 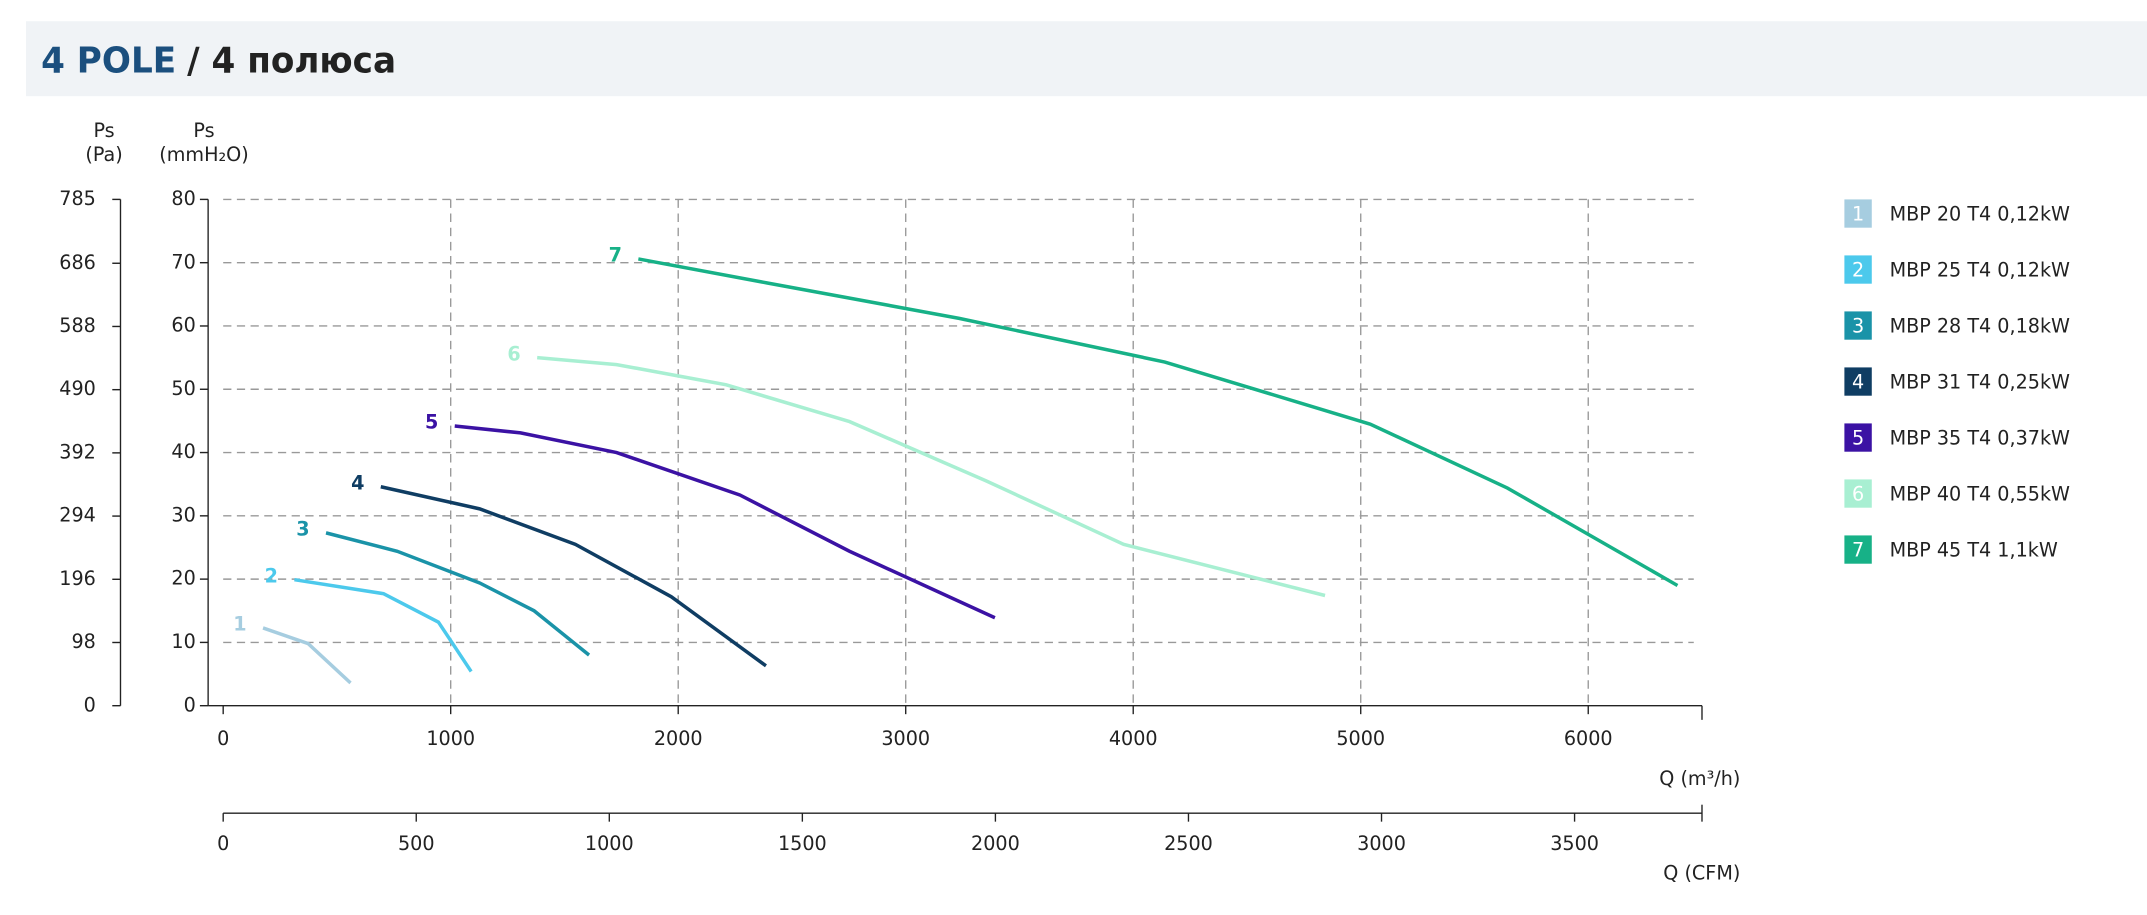 What do you see at coordinates (291, 61) in the screenshot?
I see `subtitle: / 4 полюса` at bounding box center [291, 61].